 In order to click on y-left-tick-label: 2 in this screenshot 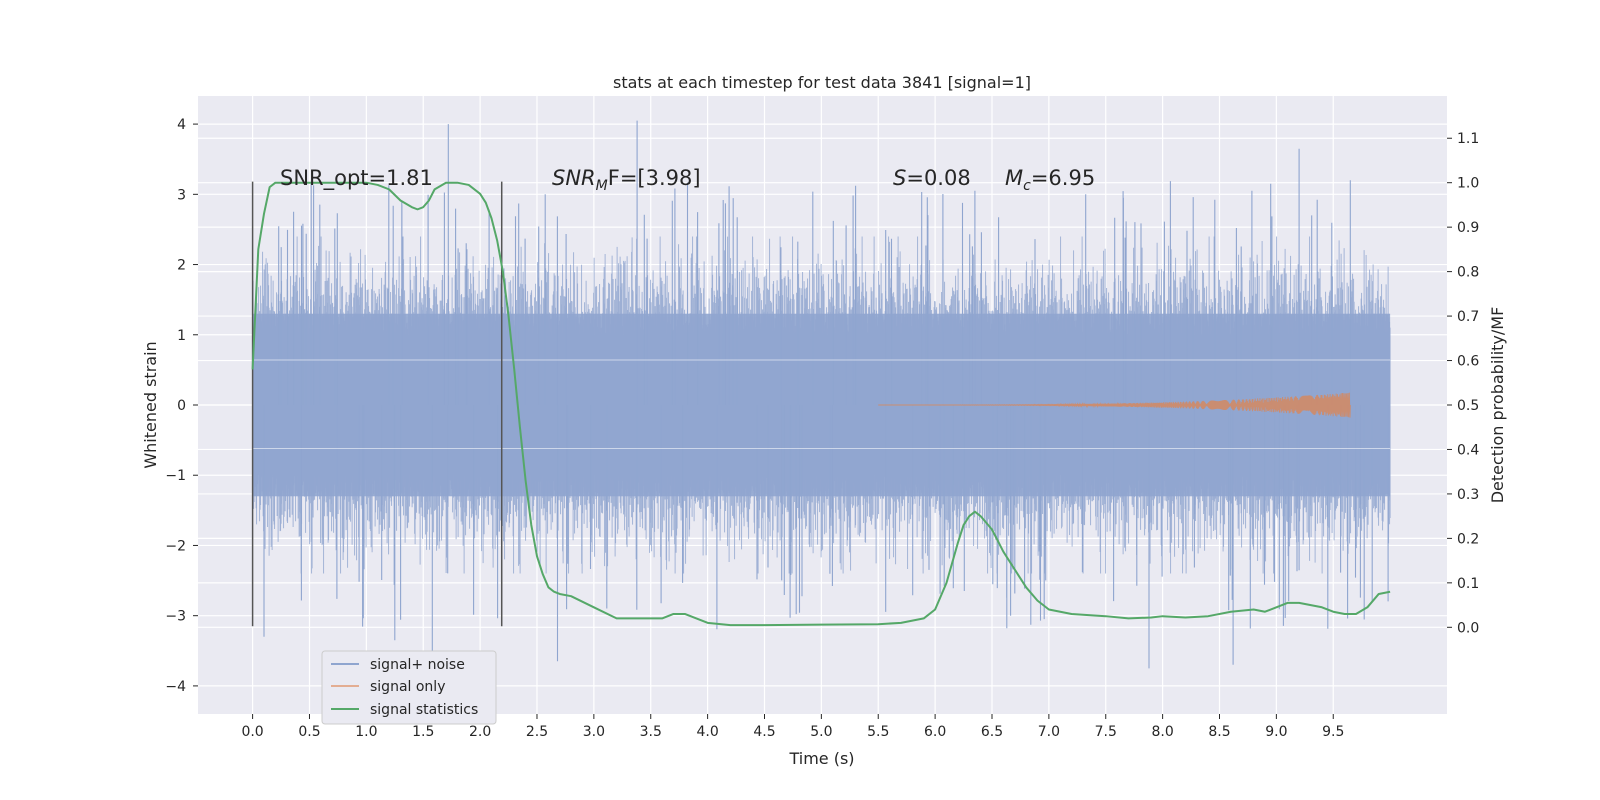, I will do `click(181, 266)`.